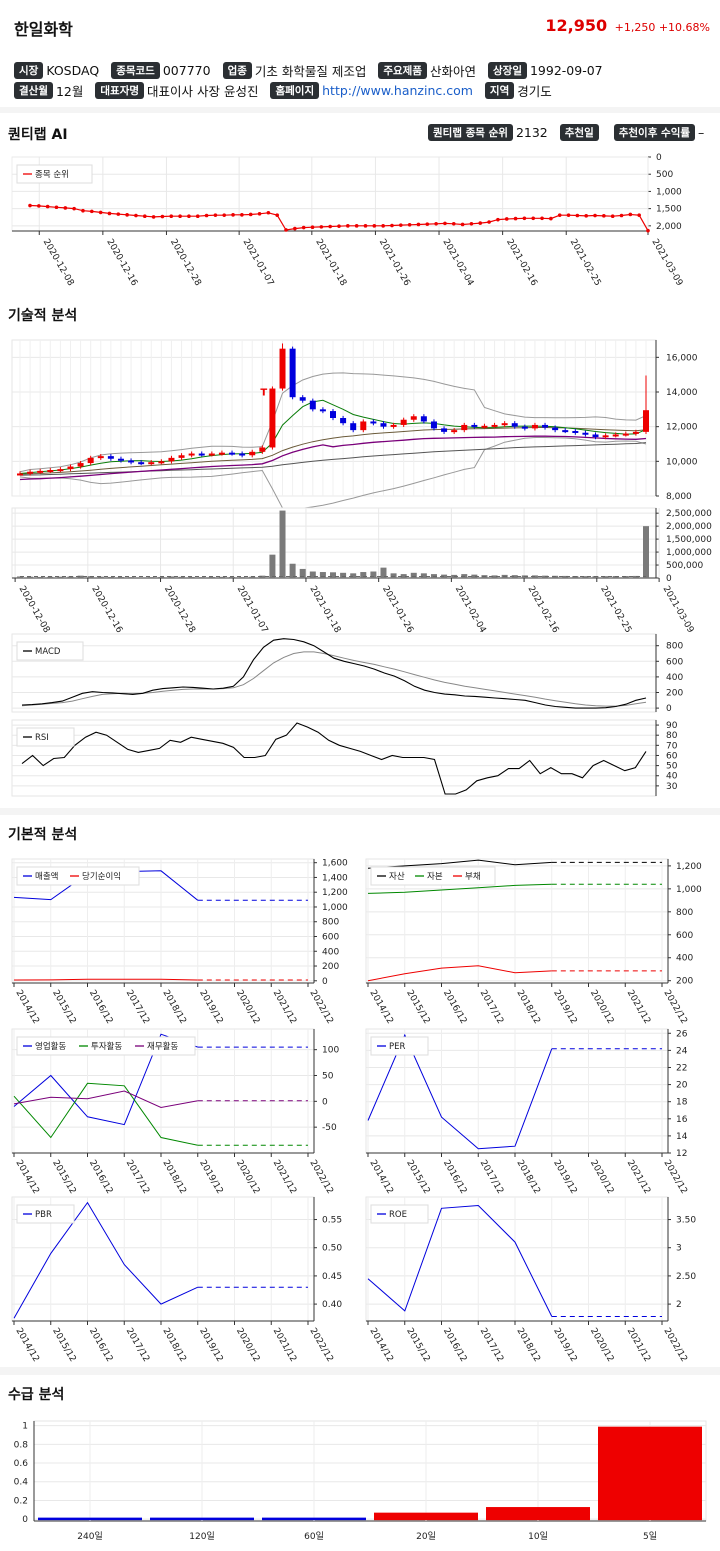  Describe the element at coordinates (664, 175) in the screenshot. I see `y-tick-label: 500` at that location.